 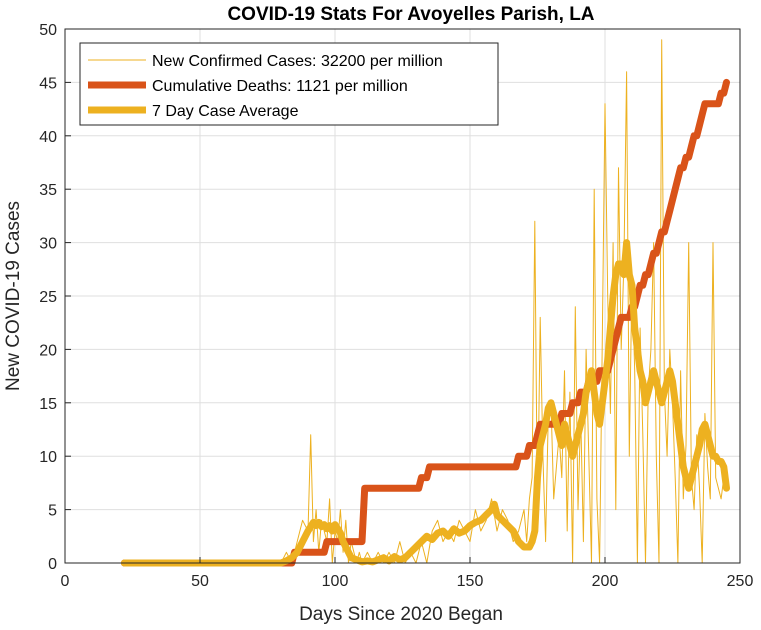 What do you see at coordinates (48, 297) in the screenshot?
I see `y-tick-label: 25` at bounding box center [48, 297].